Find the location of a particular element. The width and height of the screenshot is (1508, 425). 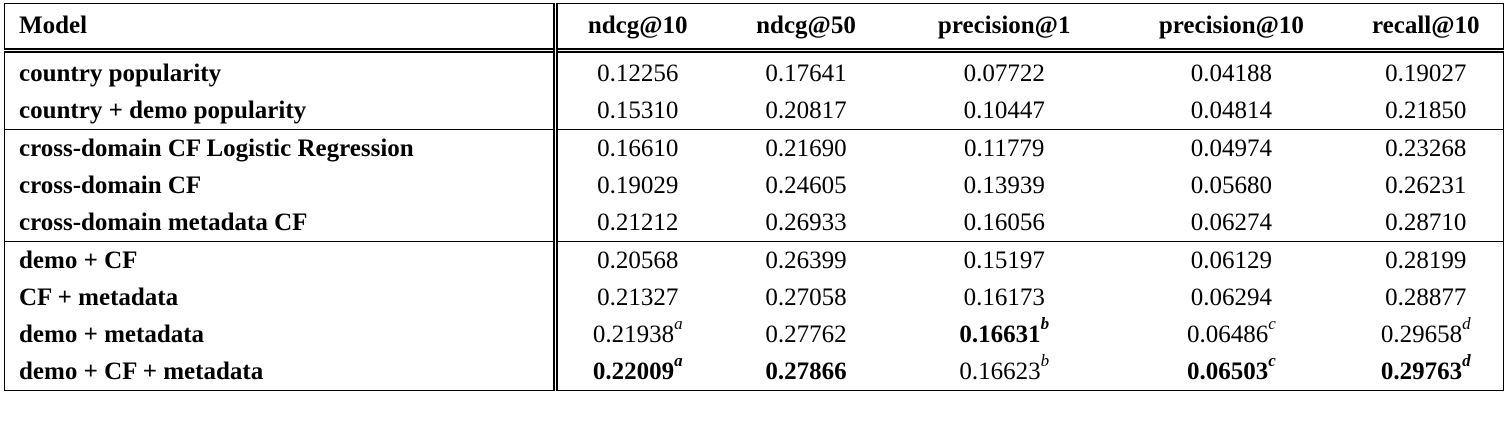

cell-precision1: 0.16056 is located at coordinates (1004, 222).